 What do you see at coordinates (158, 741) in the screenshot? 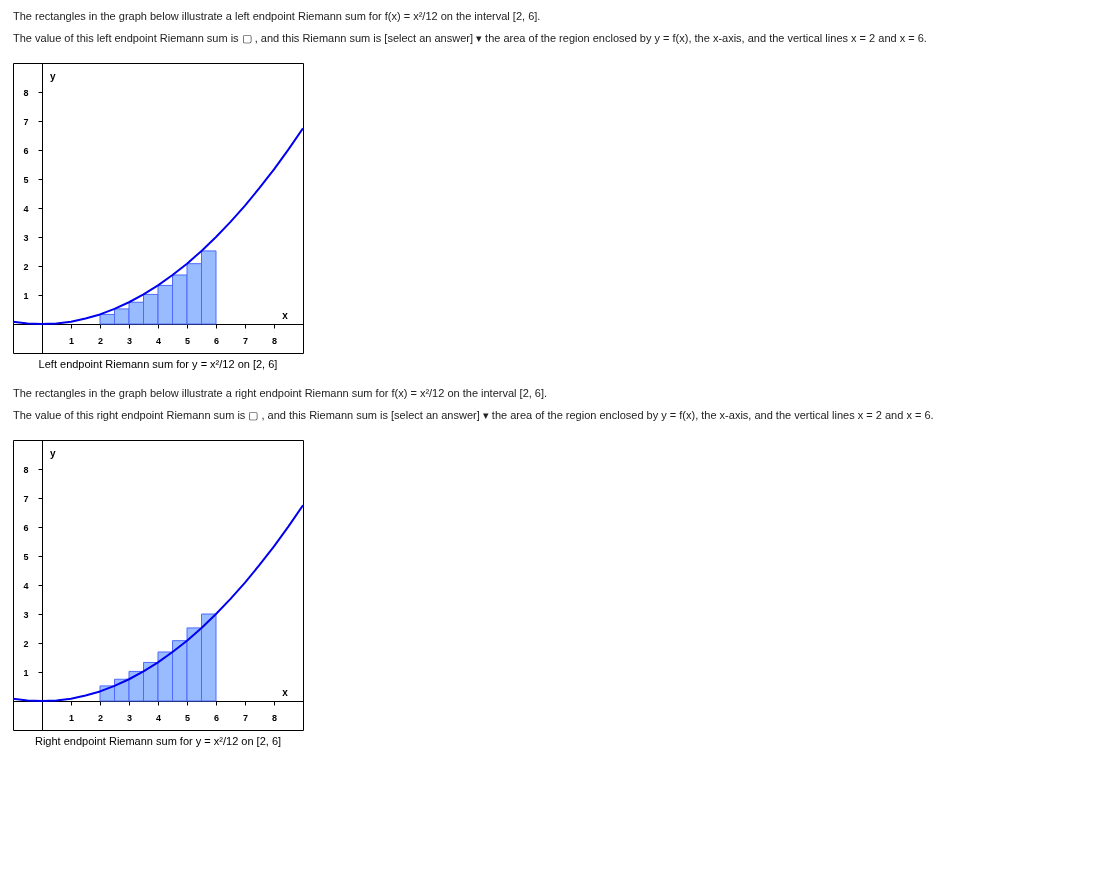
I see `text: Right endpoint Riemann sum for y = x²/12 on [2, 6]` at bounding box center [158, 741].